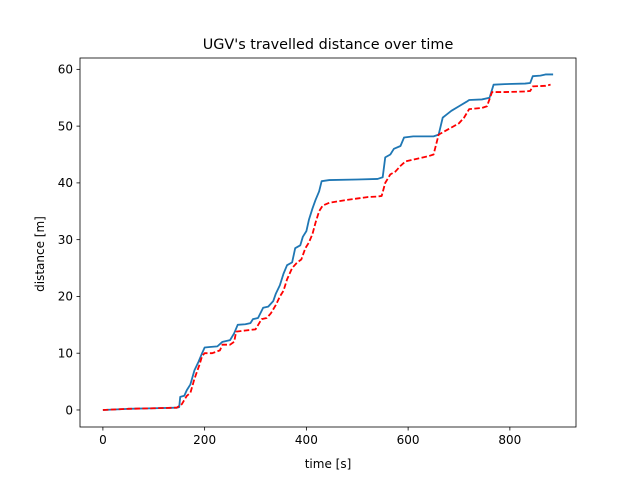  Describe the element at coordinates (328, 464) in the screenshot. I see `x-axis-label: time [s]` at that location.